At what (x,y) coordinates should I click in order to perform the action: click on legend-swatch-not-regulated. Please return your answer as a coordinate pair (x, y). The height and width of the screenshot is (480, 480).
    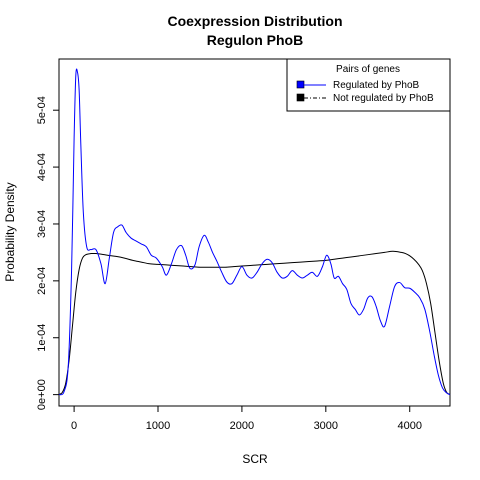
    Looking at the image, I should click on (300, 97).